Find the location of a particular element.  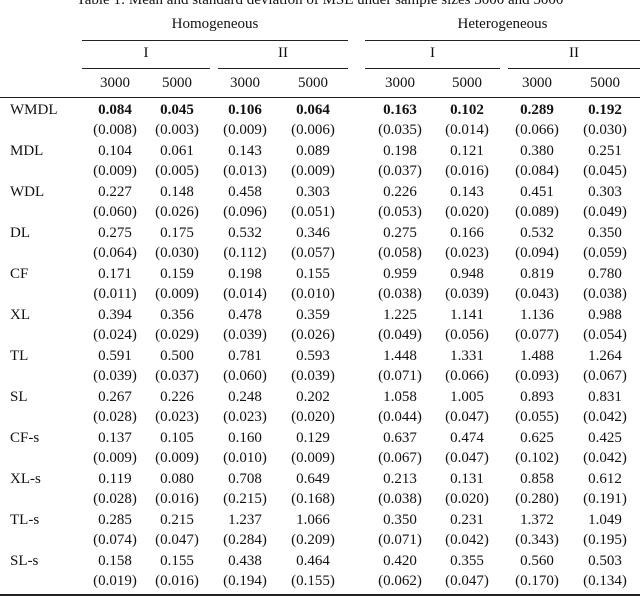

method-name: CF-s is located at coordinates (25, 438).